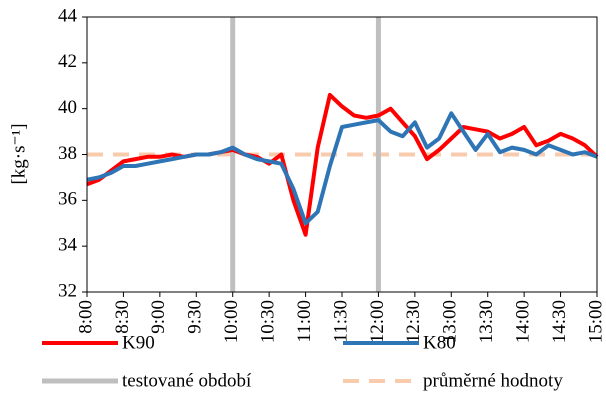  I want to click on y-tick-label: 32, so click(67, 290).